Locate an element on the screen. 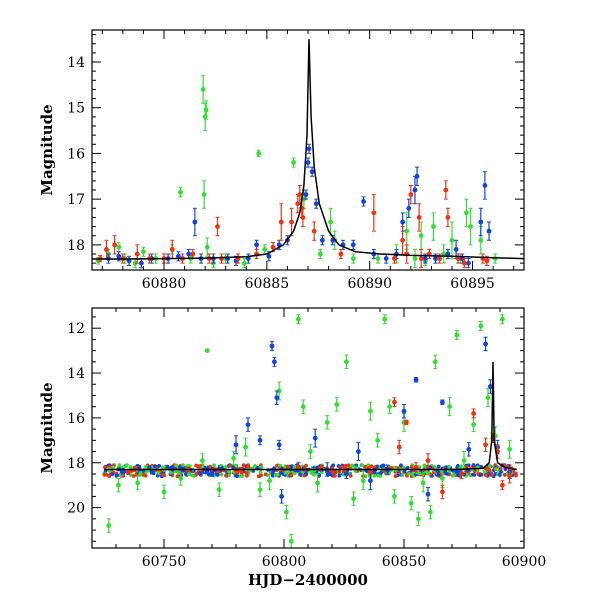 The image size is (600, 600). top-y-axis-label: Magnitude is located at coordinates (47, 149).